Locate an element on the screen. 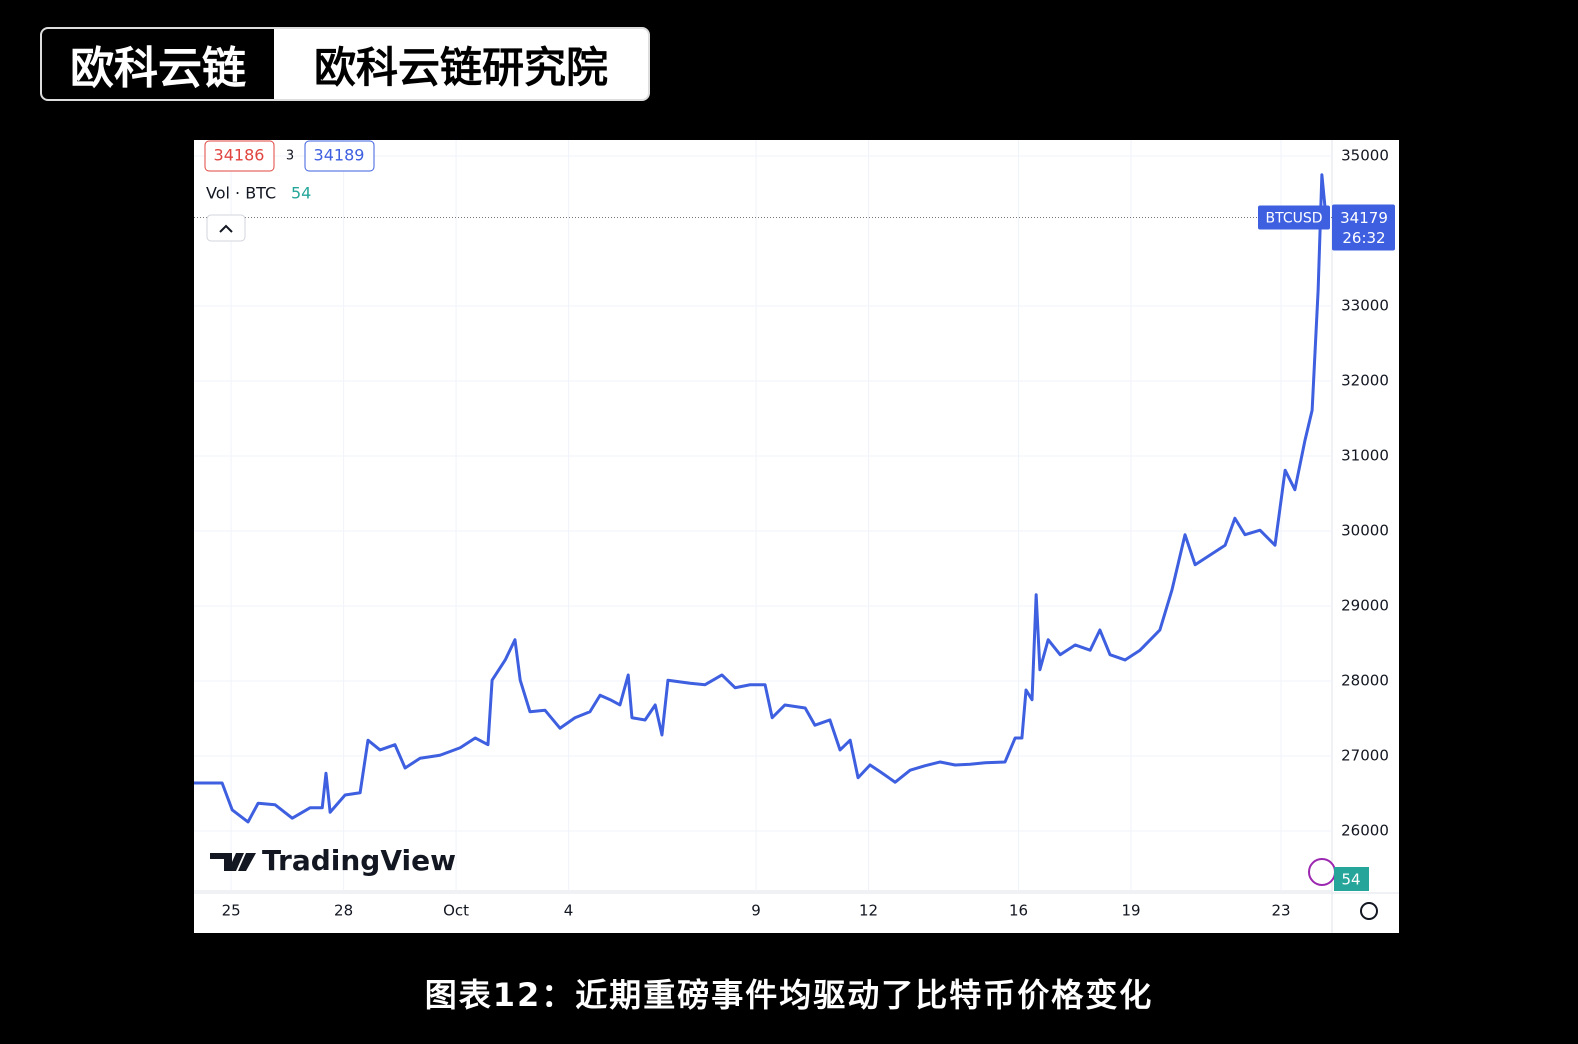 The height and width of the screenshot is (1044, 1578). bid-box is located at coordinates (239, 156).